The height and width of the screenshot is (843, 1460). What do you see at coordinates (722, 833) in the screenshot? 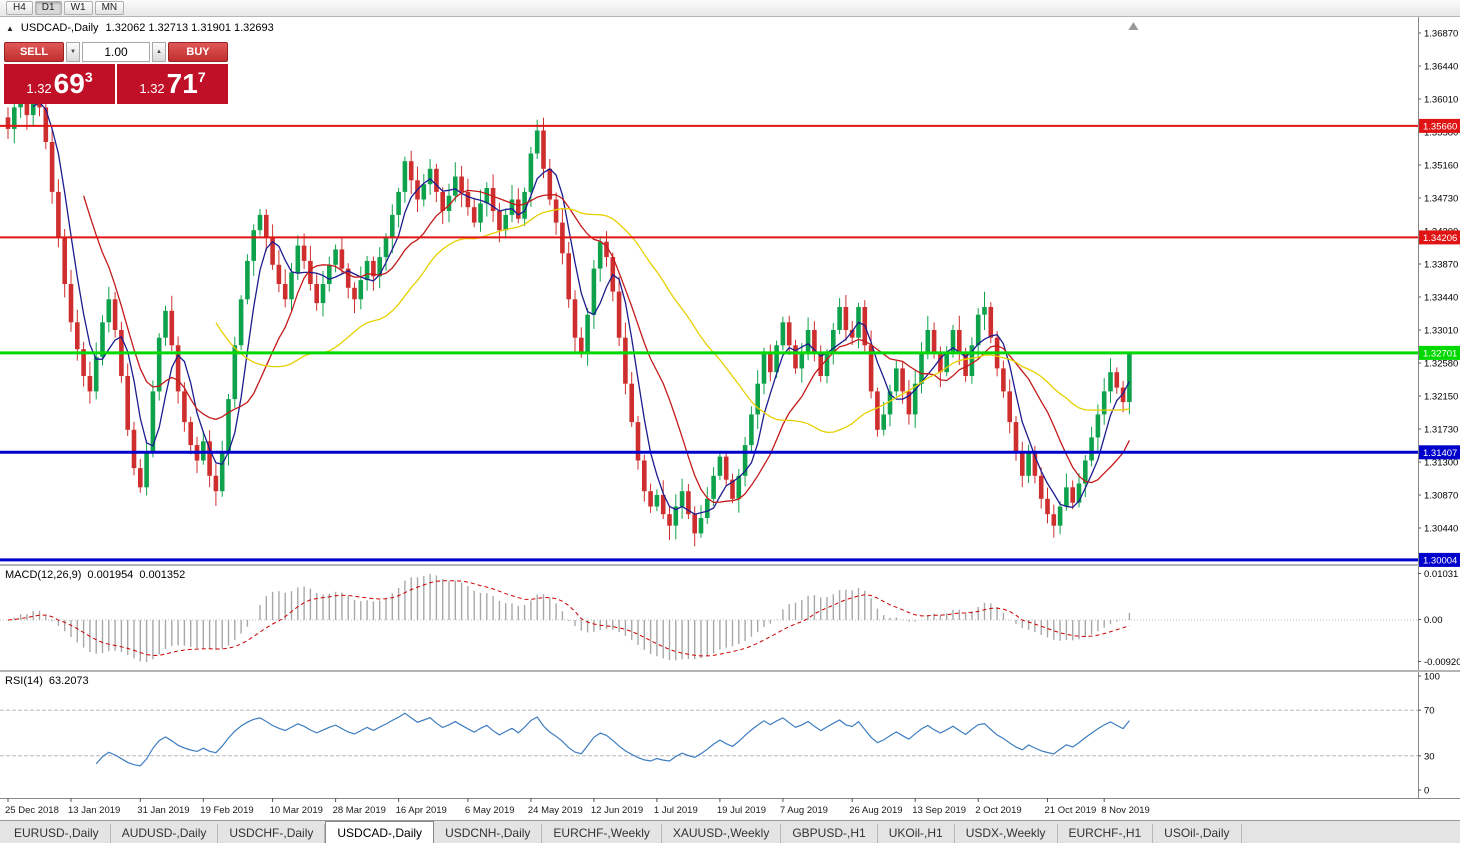
I see `tab-xauusd-weekly: XAUUSD-,Weekly` at bounding box center [722, 833].